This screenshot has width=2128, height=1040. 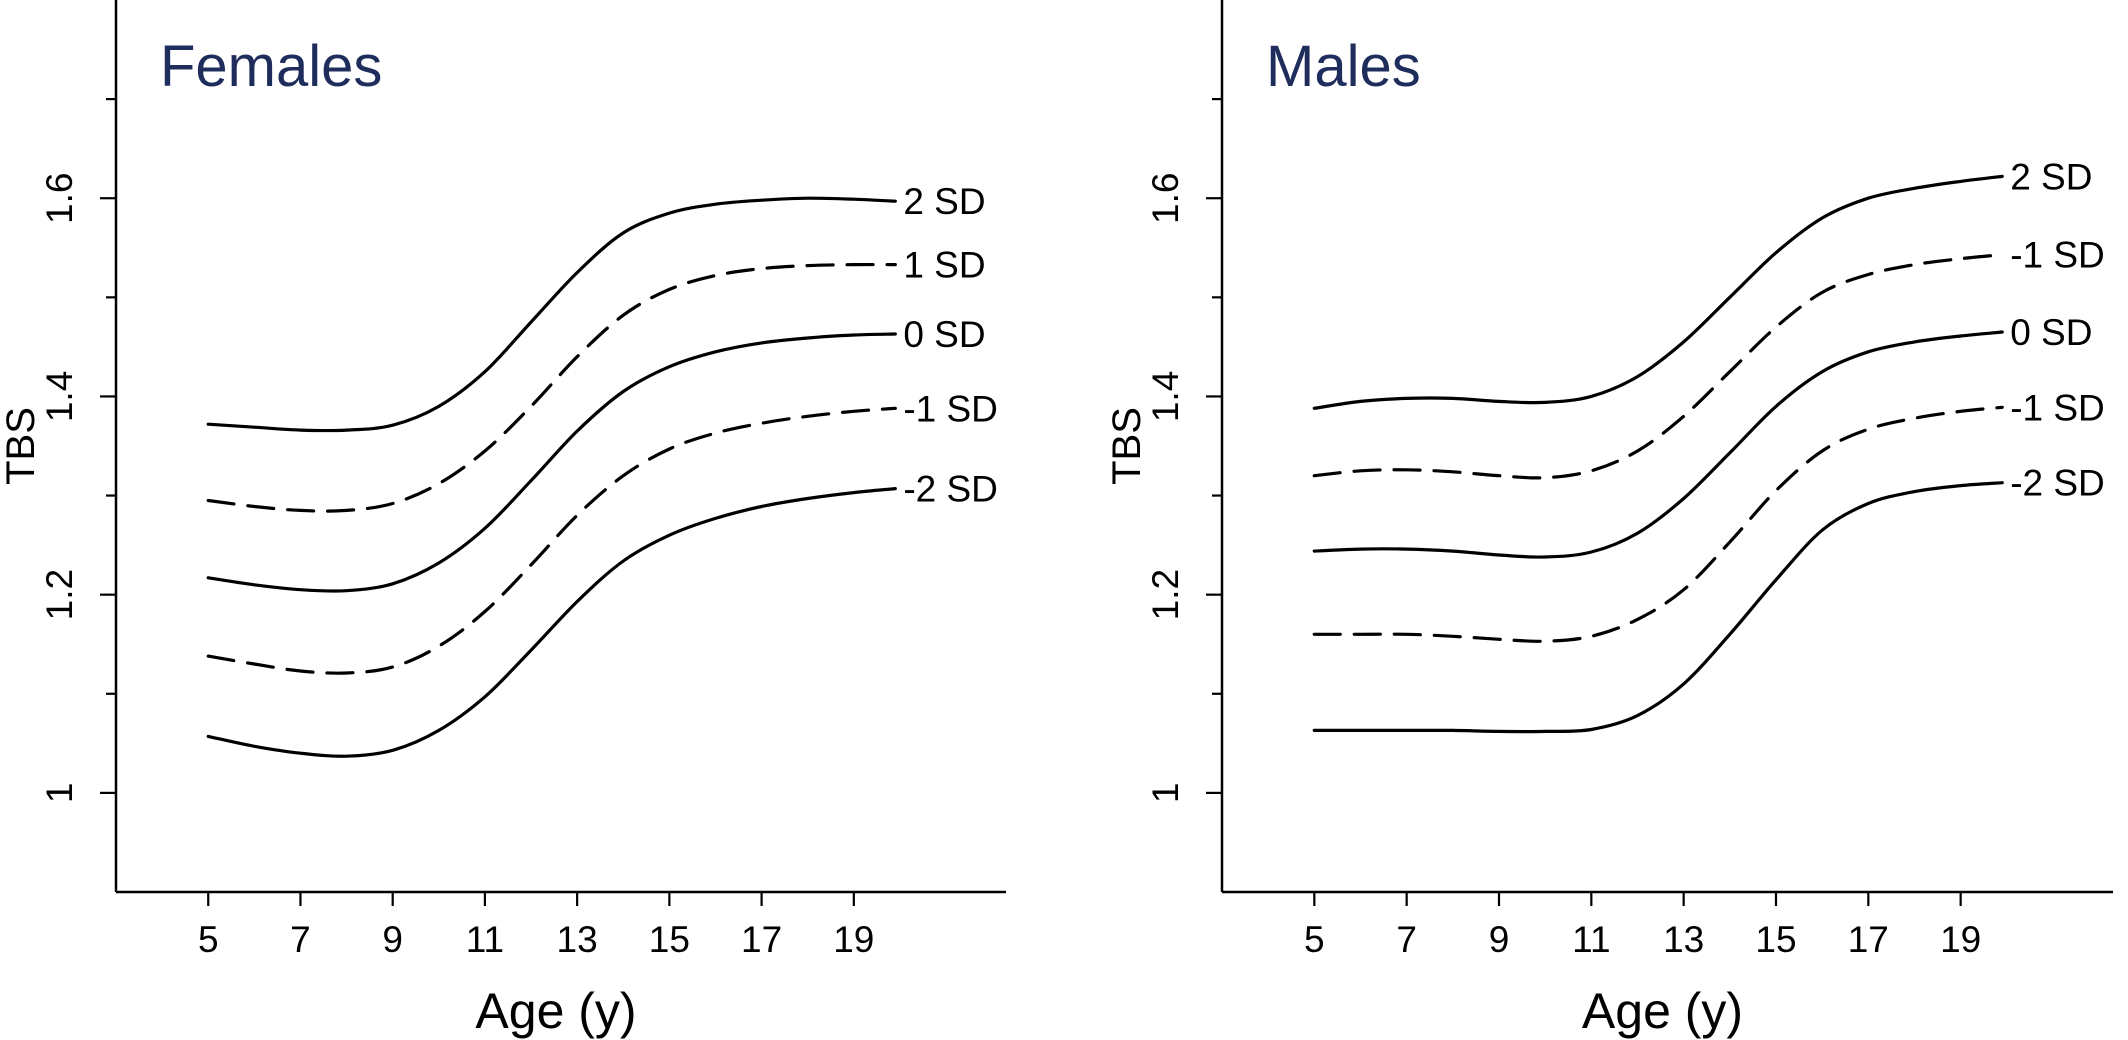 What do you see at coordinates (1343, 66) in the screenshot?
I see `panel-title: Males` at bounding box center [1343, 66].